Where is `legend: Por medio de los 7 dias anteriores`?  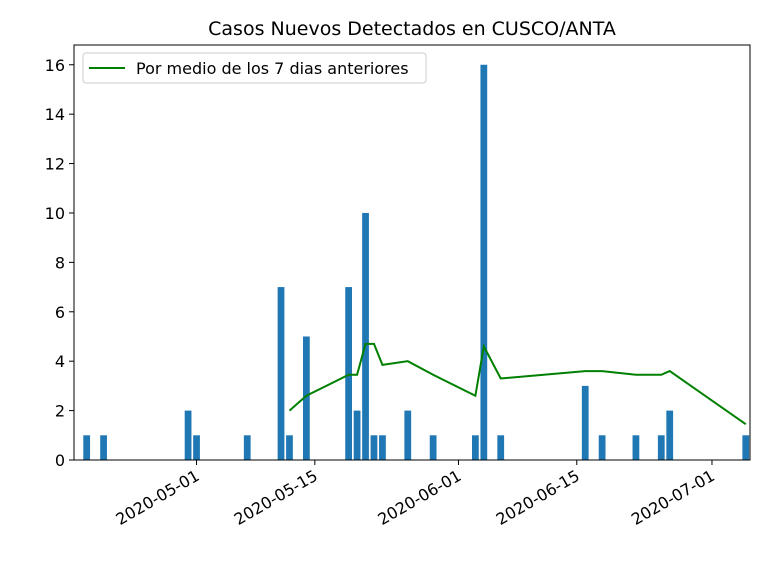
legend: Por medio de los 7 dias anteriores is located at coordinates (254, 68).